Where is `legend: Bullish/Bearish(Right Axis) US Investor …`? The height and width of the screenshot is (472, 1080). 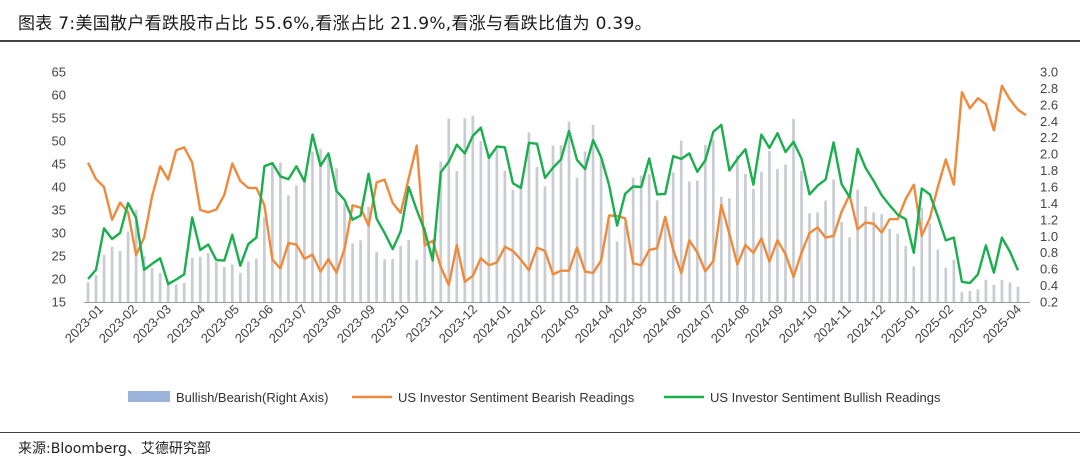
legend: Bullish/Bearish(Right Axis) US Investor … is located at coordinates (534, 397).